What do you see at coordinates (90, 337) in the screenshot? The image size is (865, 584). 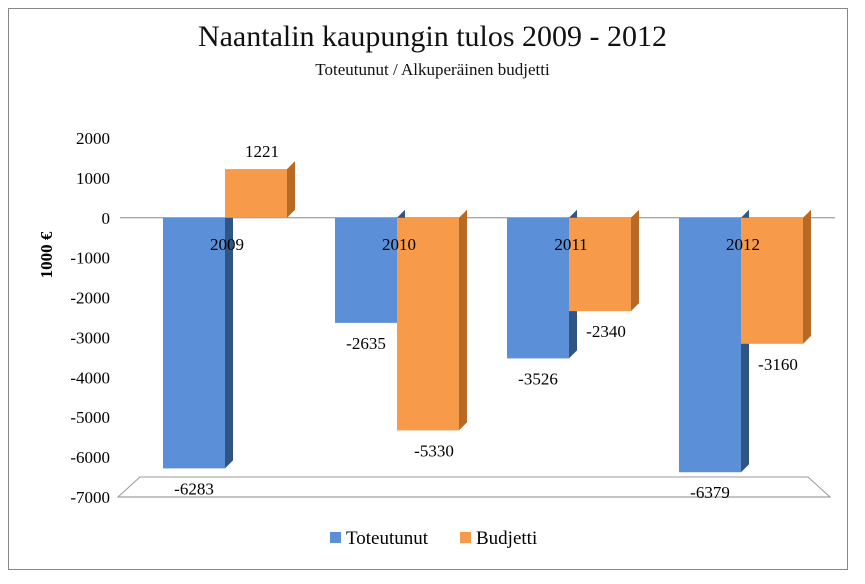 I see `y-tick-label: -3000` at bounding box center [90, 337].